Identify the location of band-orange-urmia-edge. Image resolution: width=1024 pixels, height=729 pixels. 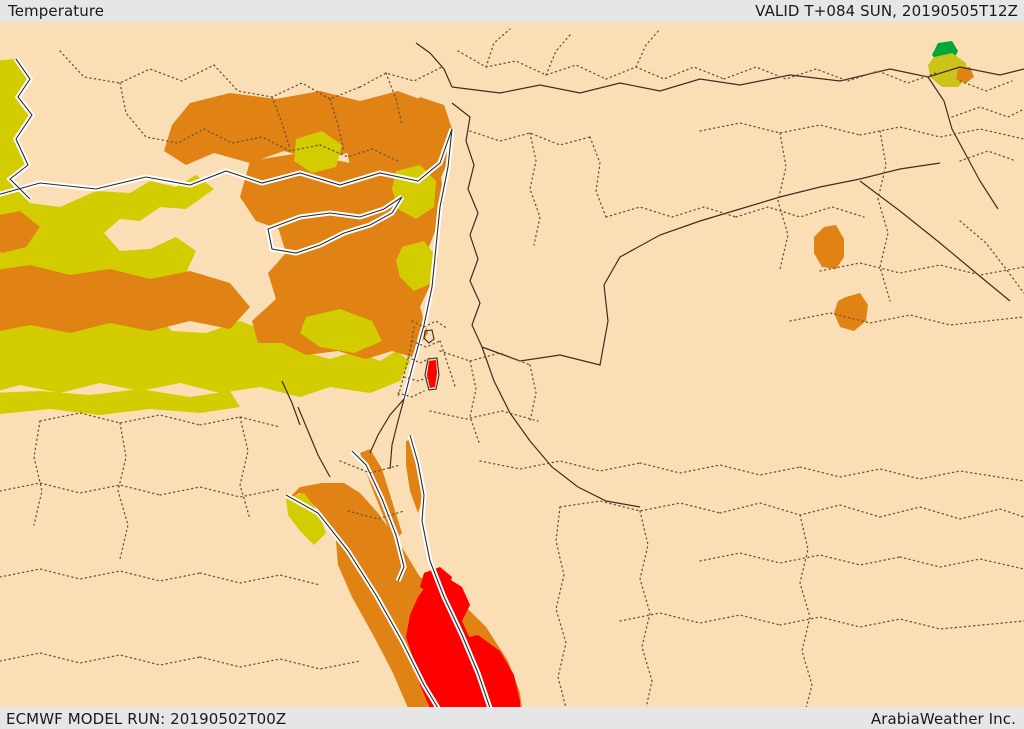
(965, 75).